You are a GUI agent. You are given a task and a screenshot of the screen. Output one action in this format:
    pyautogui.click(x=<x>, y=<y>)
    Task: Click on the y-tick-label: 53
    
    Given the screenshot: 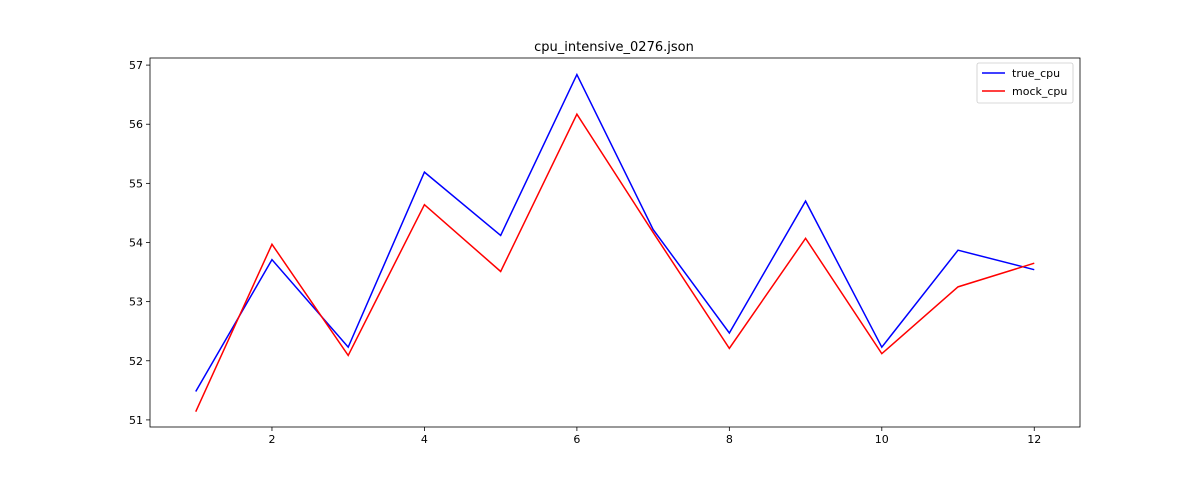 What is the action you would take?
    pyautogui.click(x=136, y=302)
    